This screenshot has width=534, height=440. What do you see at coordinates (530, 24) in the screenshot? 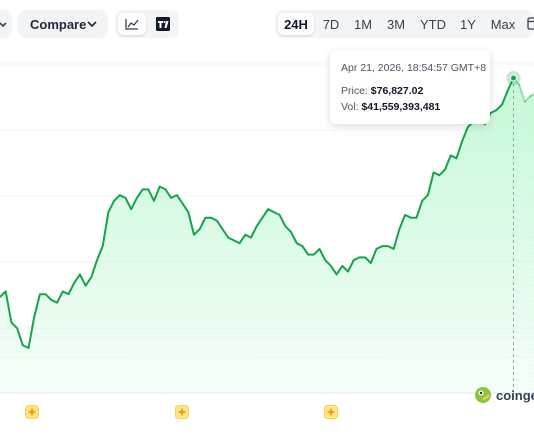
I see `calendar-icon` at bounding box center [530, 24].